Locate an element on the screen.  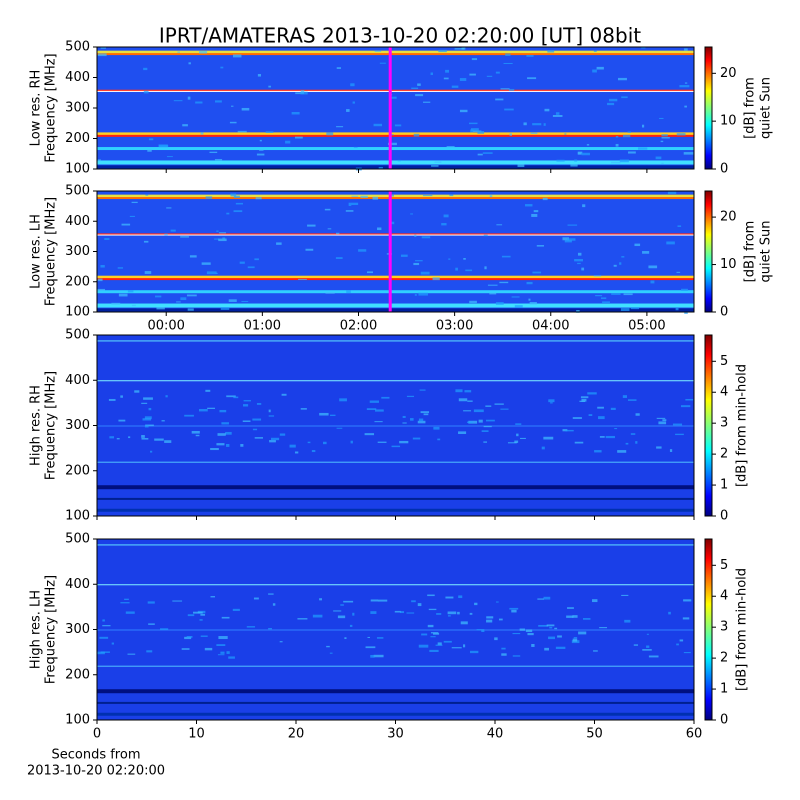
x-tick-label: 01:00 is located at coordinates (262, 326).